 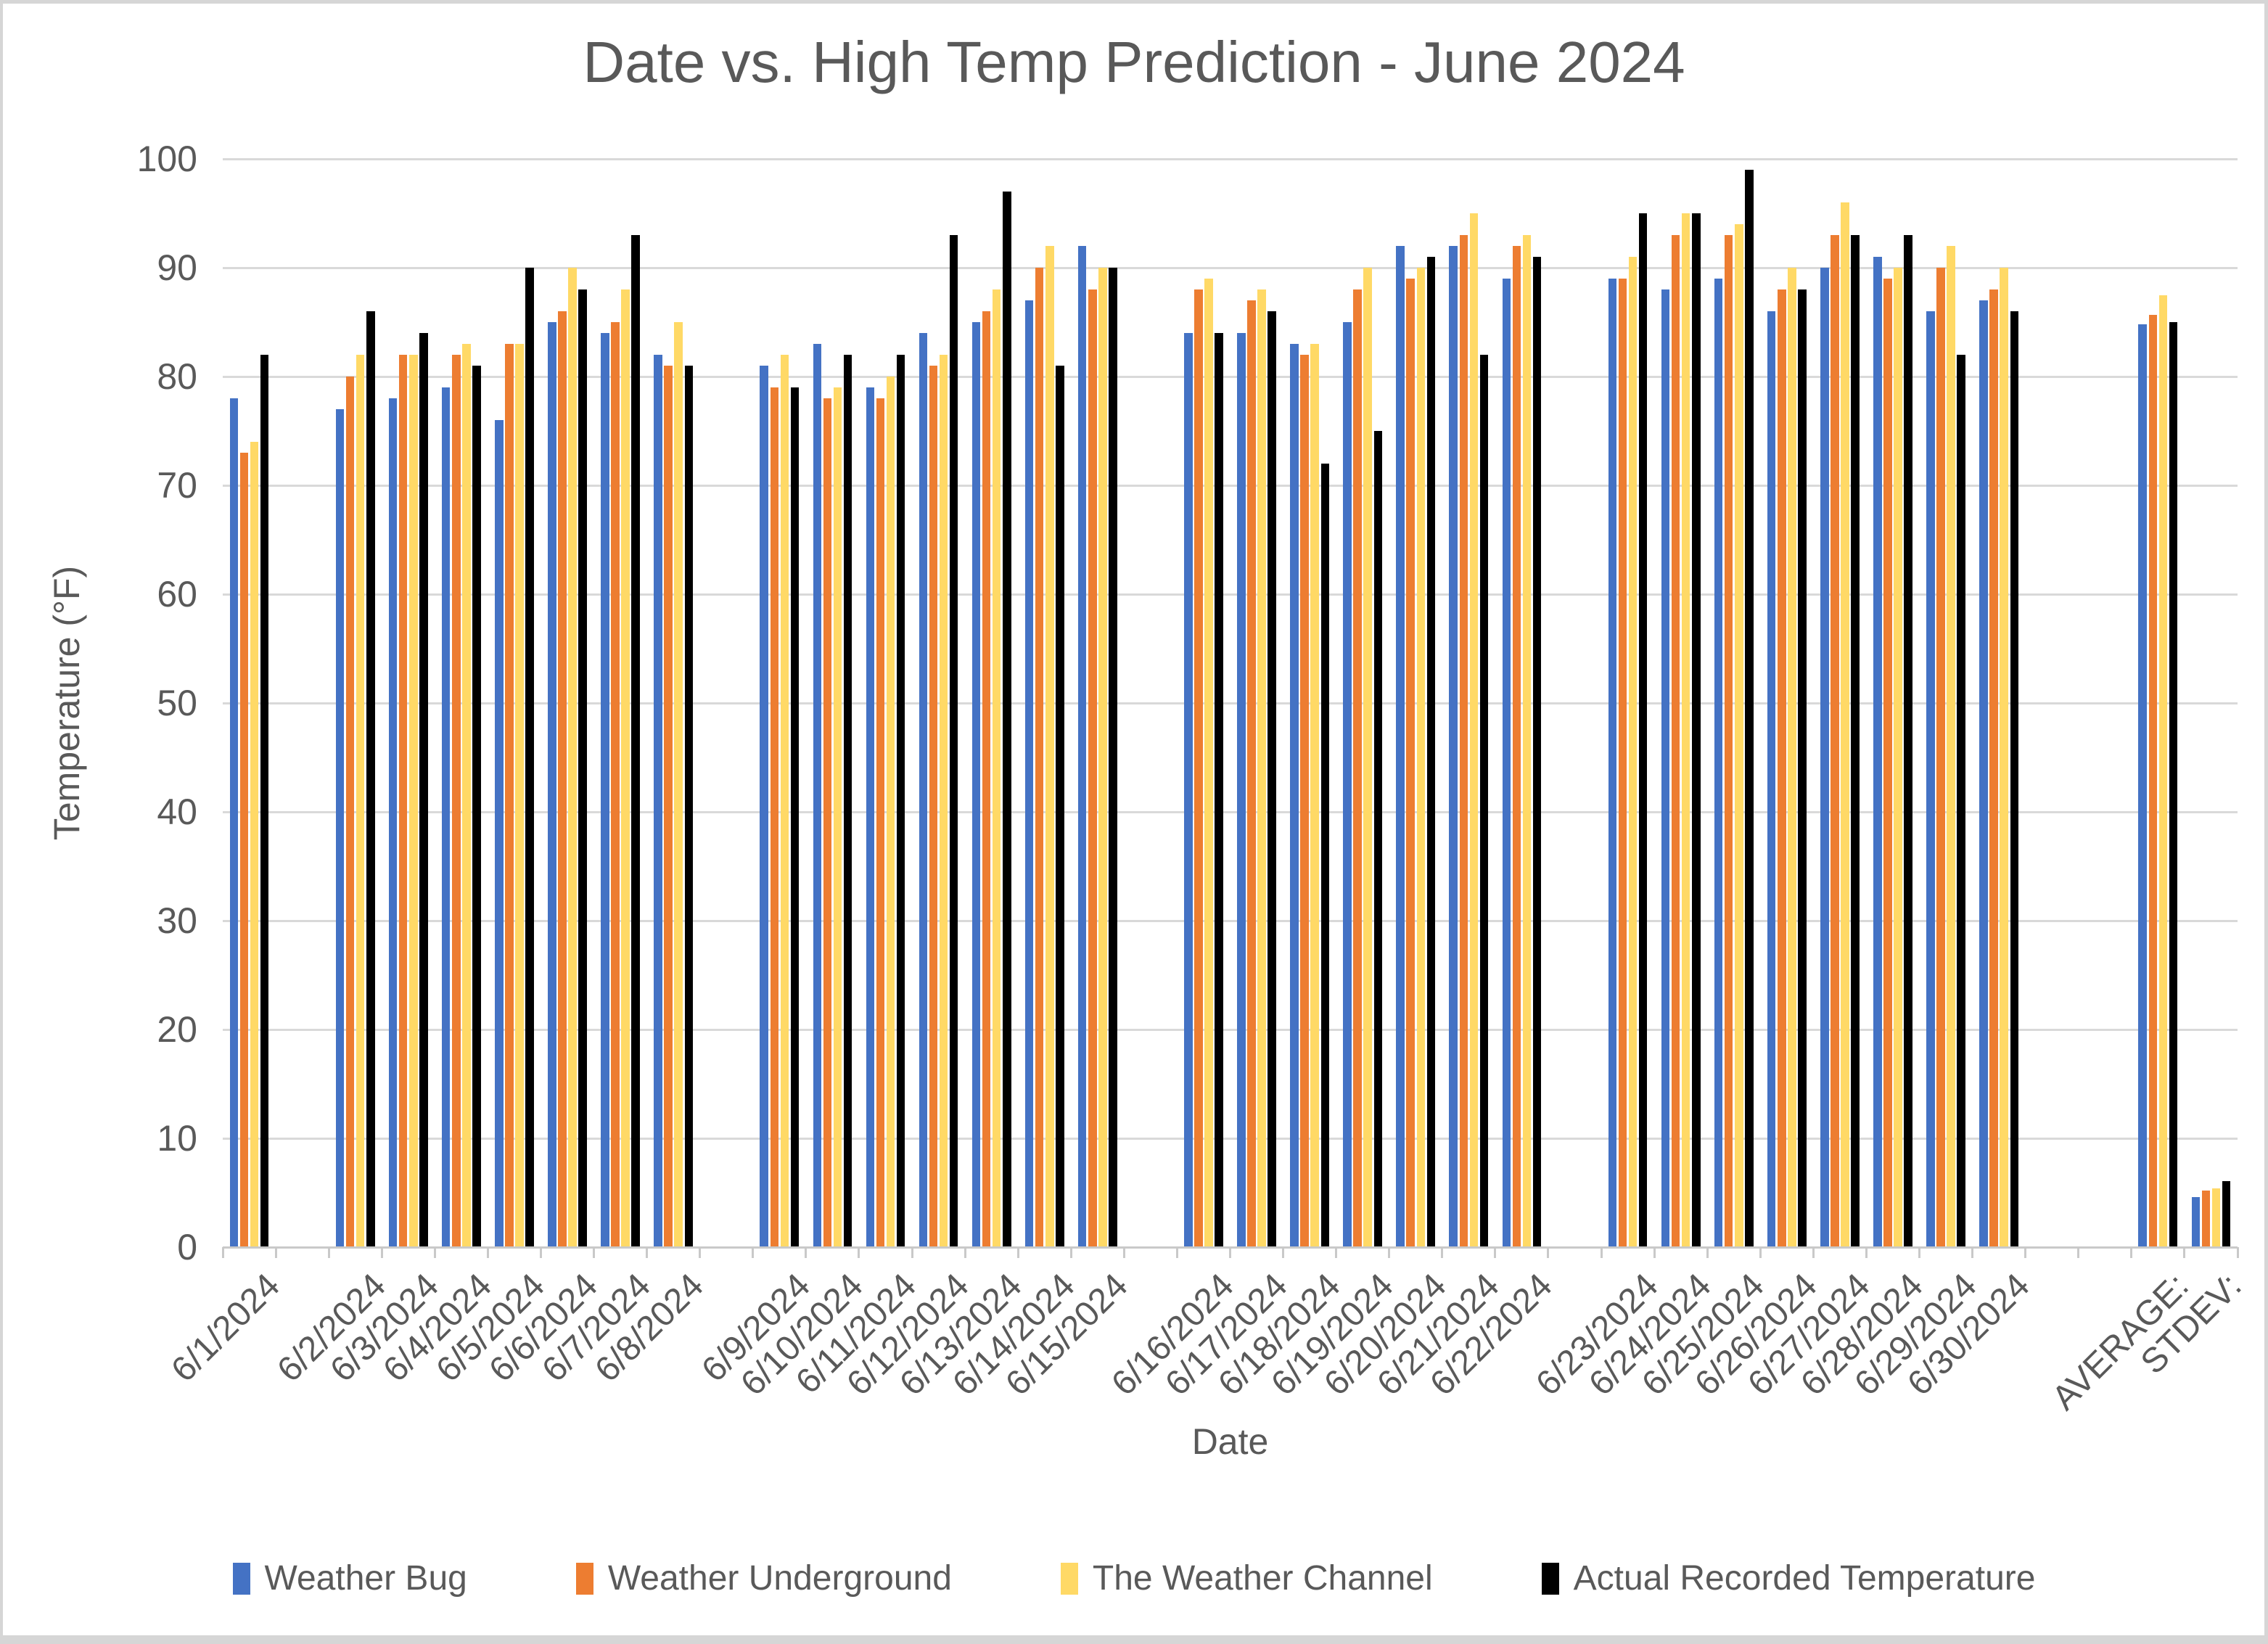 I want to click on legend-item-the-weather-channel: The Weather Channel, so click(x=1246, y=1578).